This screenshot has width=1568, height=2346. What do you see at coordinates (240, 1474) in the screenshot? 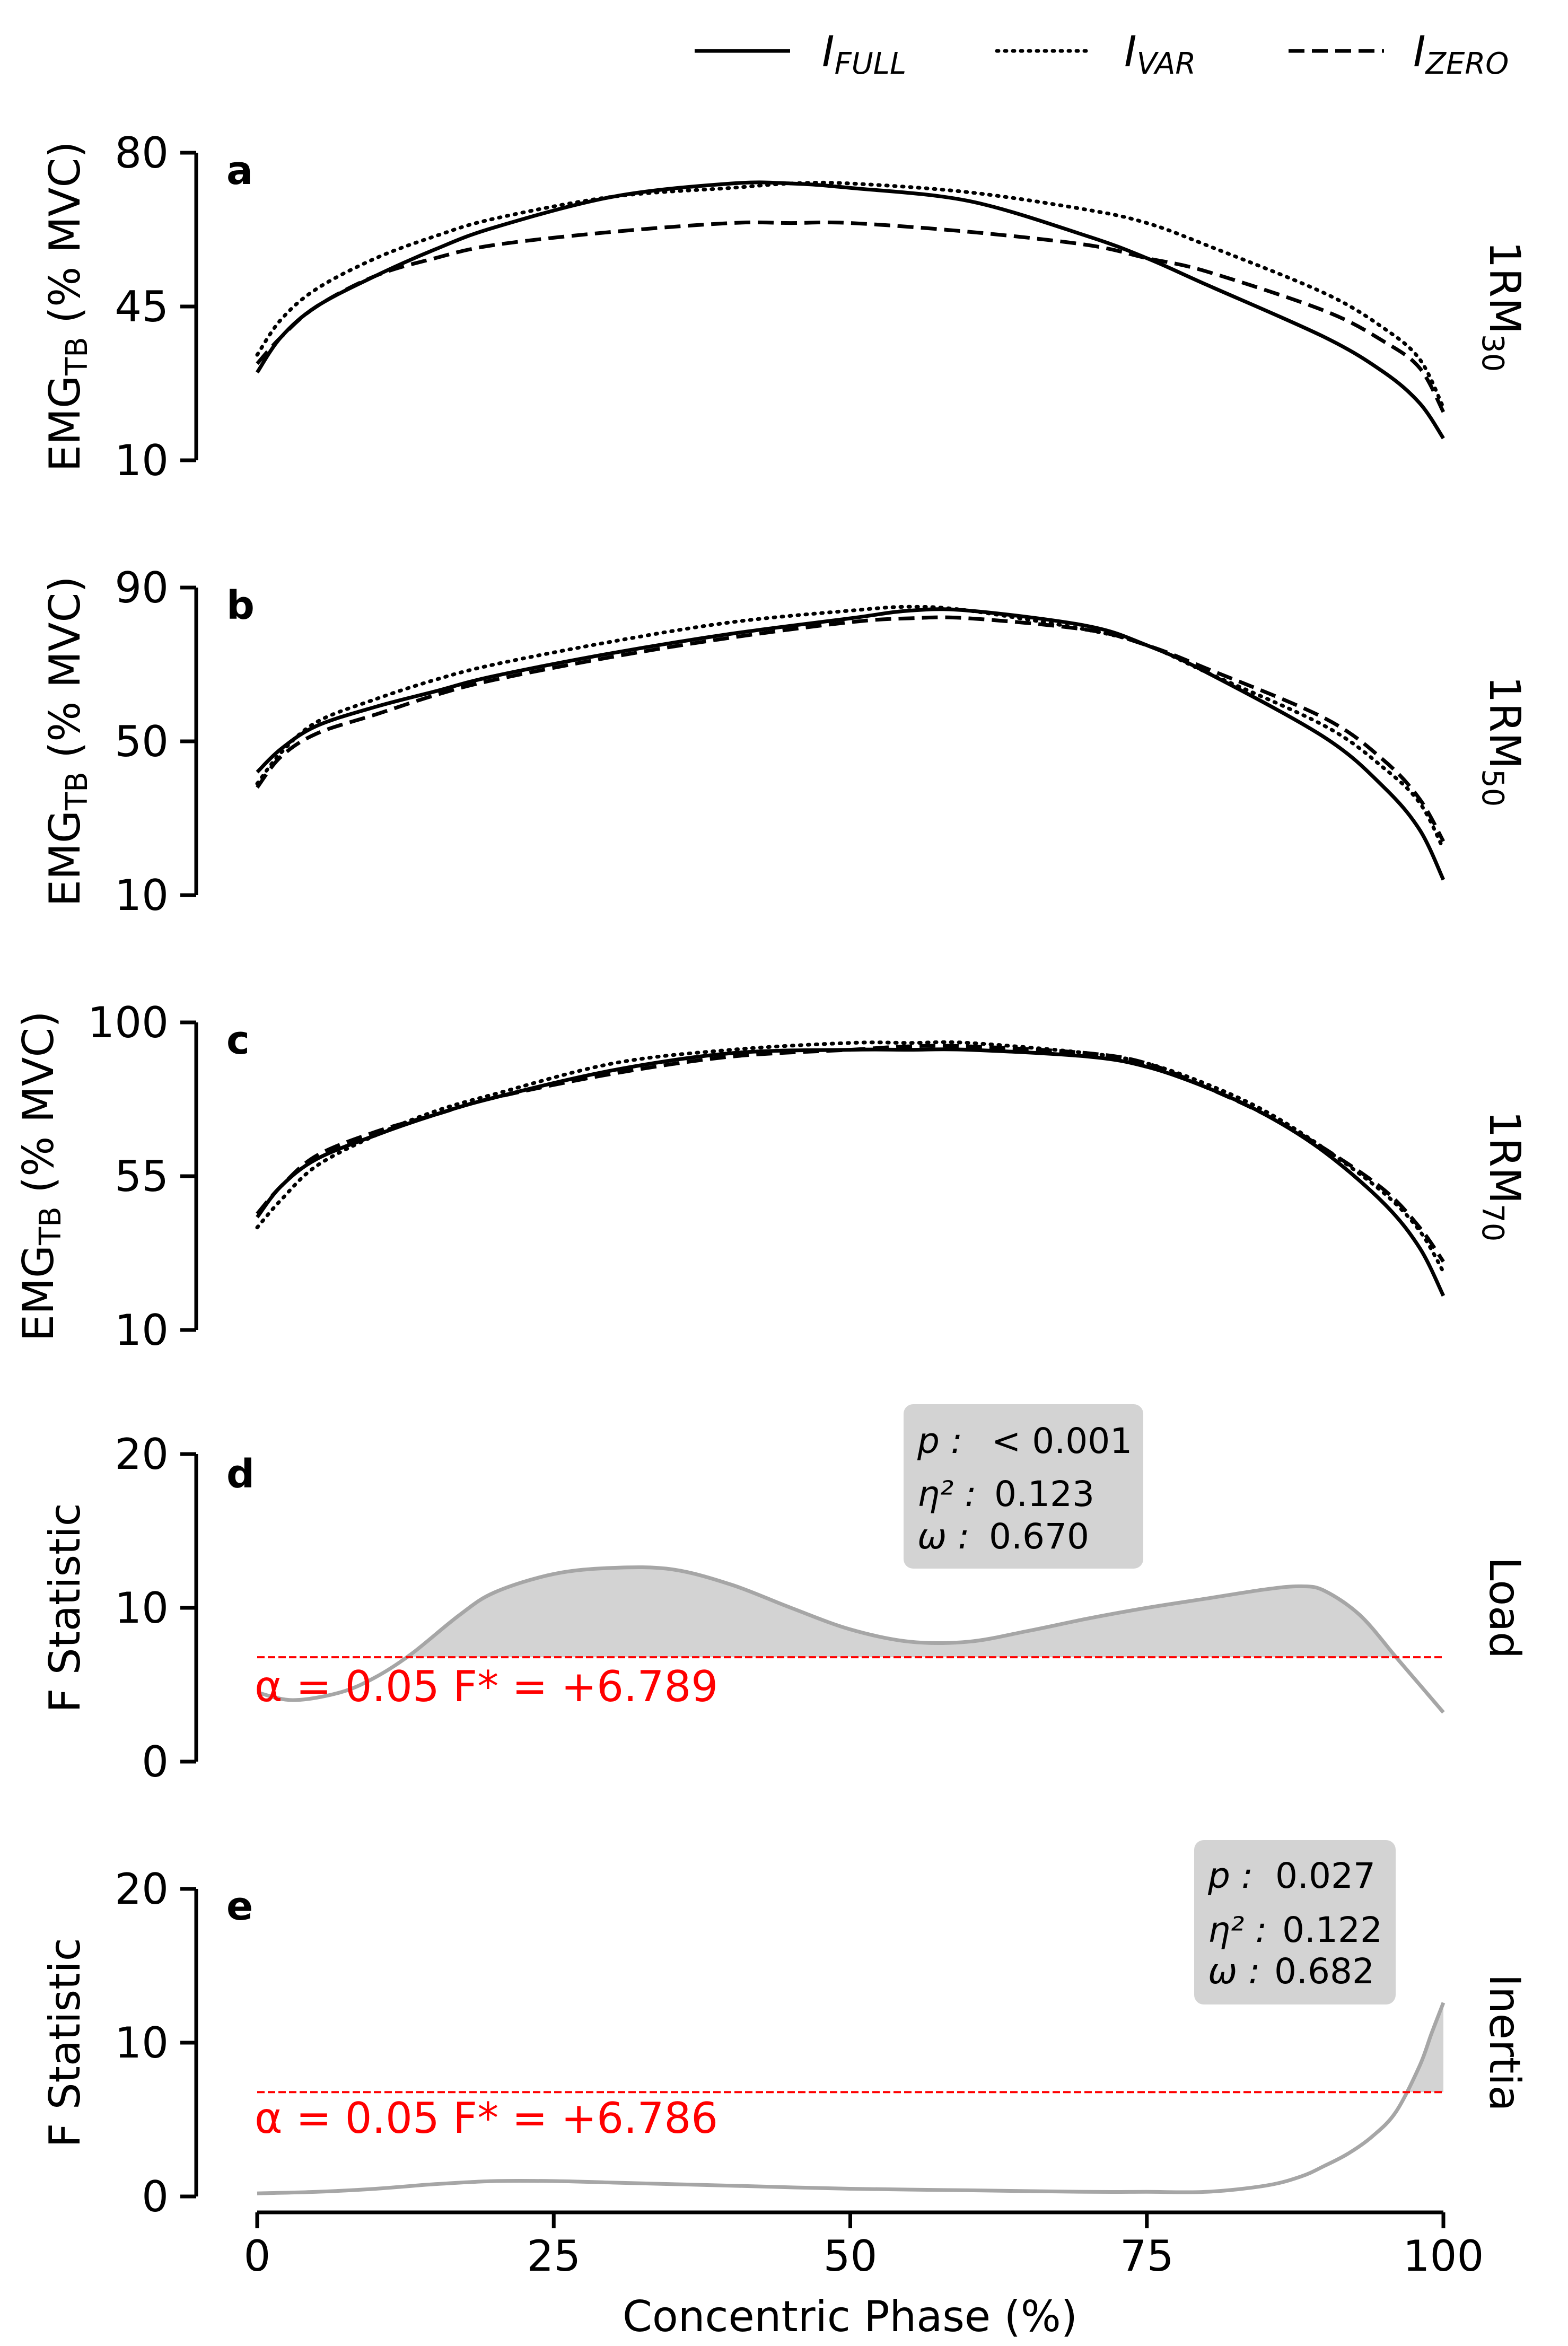
I see `panel-letter: d` at bounding box center [240, 1474].